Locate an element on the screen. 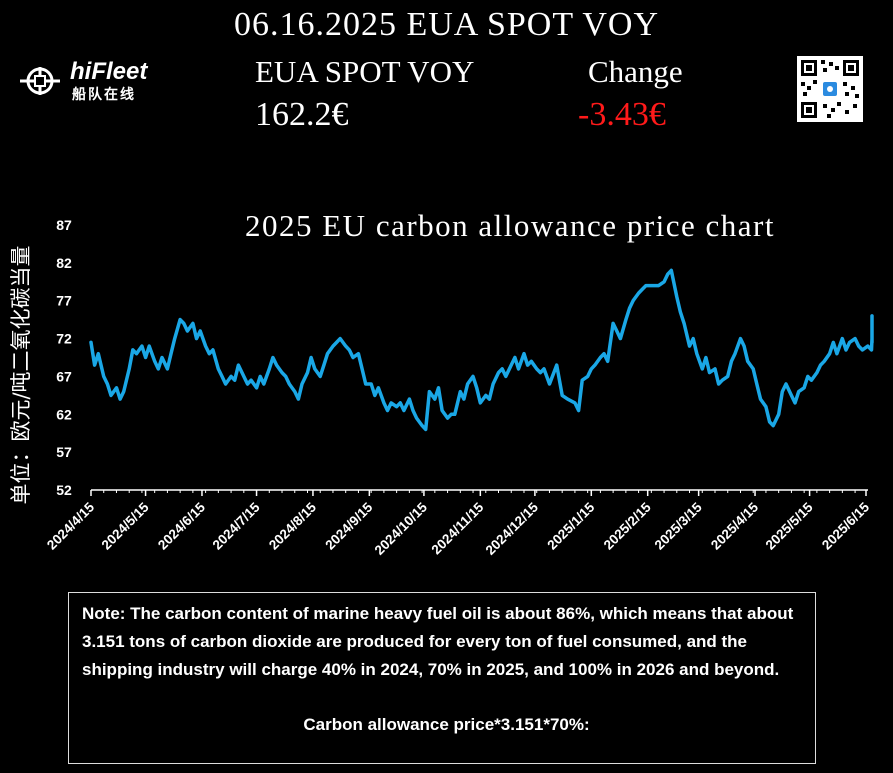  x-tick-label: 2024/8/15 is located at coordinates (292, 525).